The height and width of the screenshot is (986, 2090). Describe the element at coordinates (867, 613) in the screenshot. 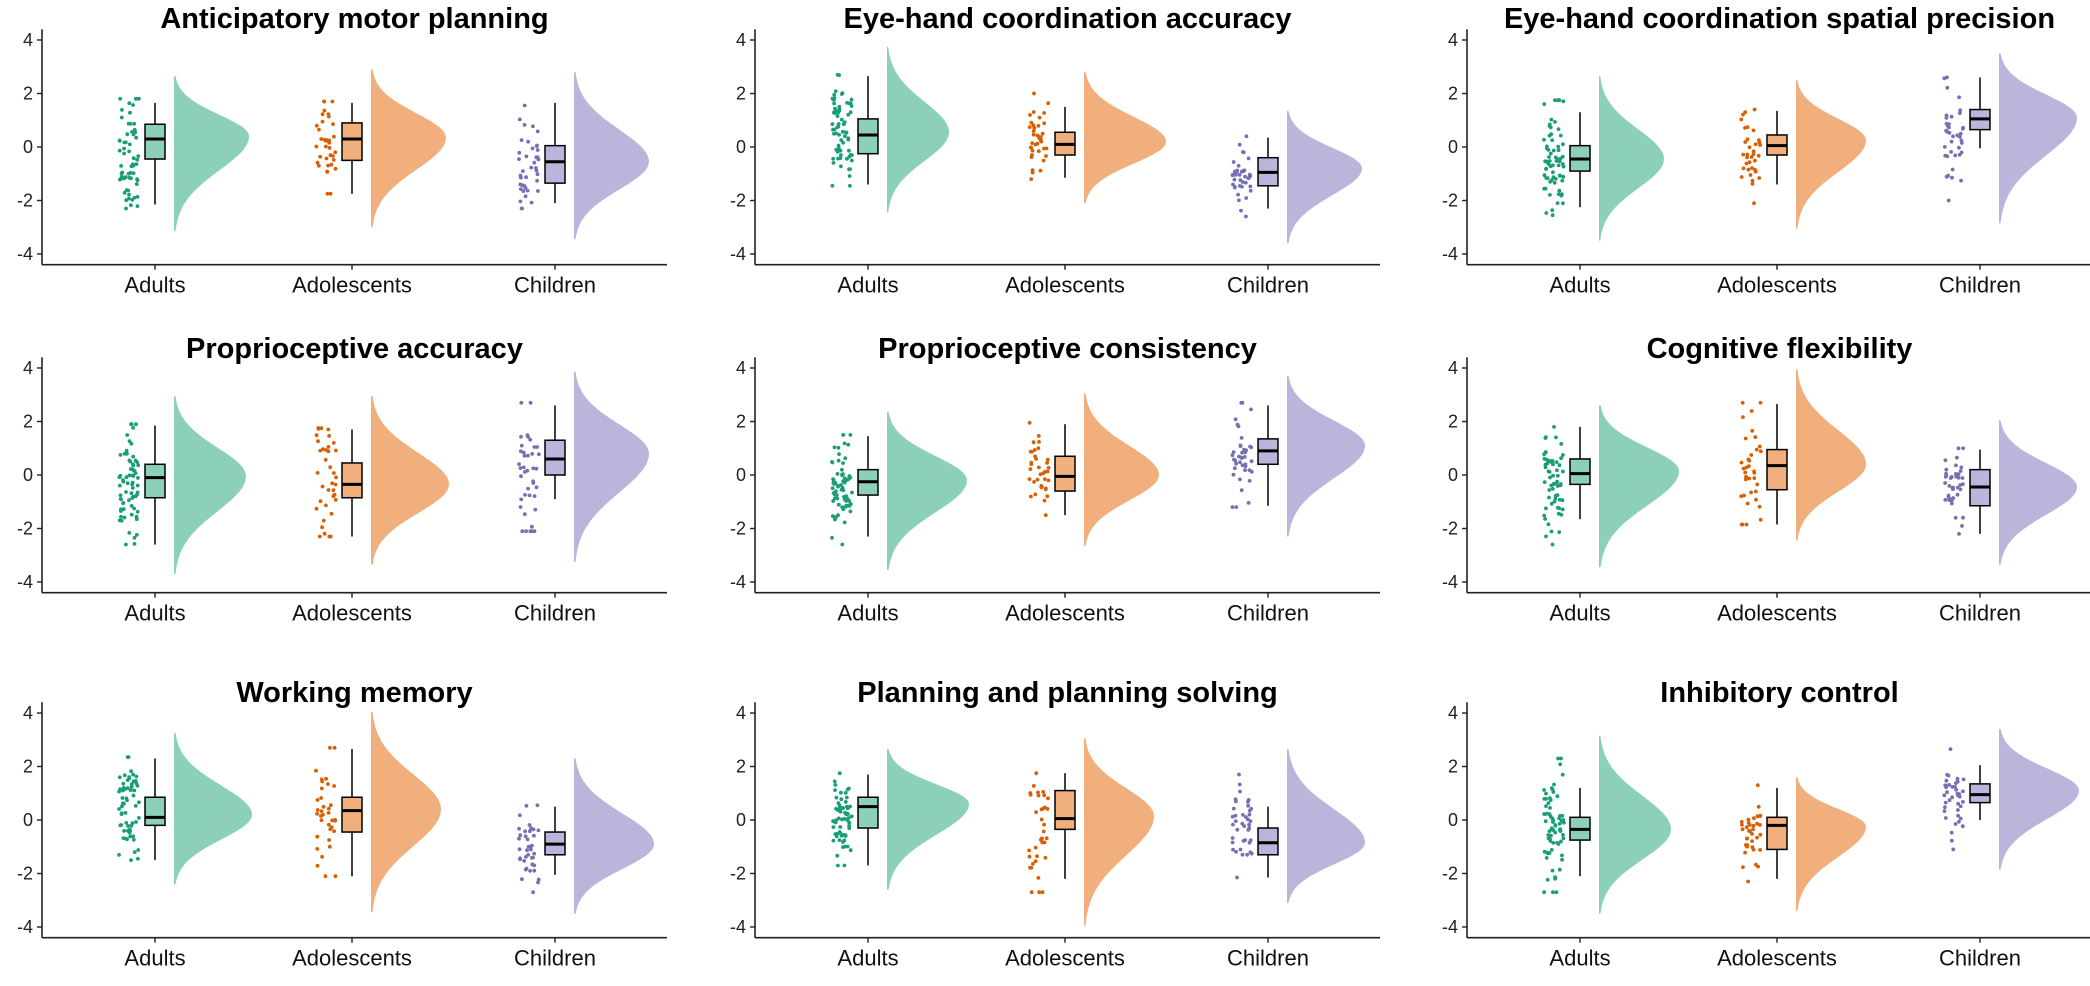

I see `x-tick-label: Adults` at that location.